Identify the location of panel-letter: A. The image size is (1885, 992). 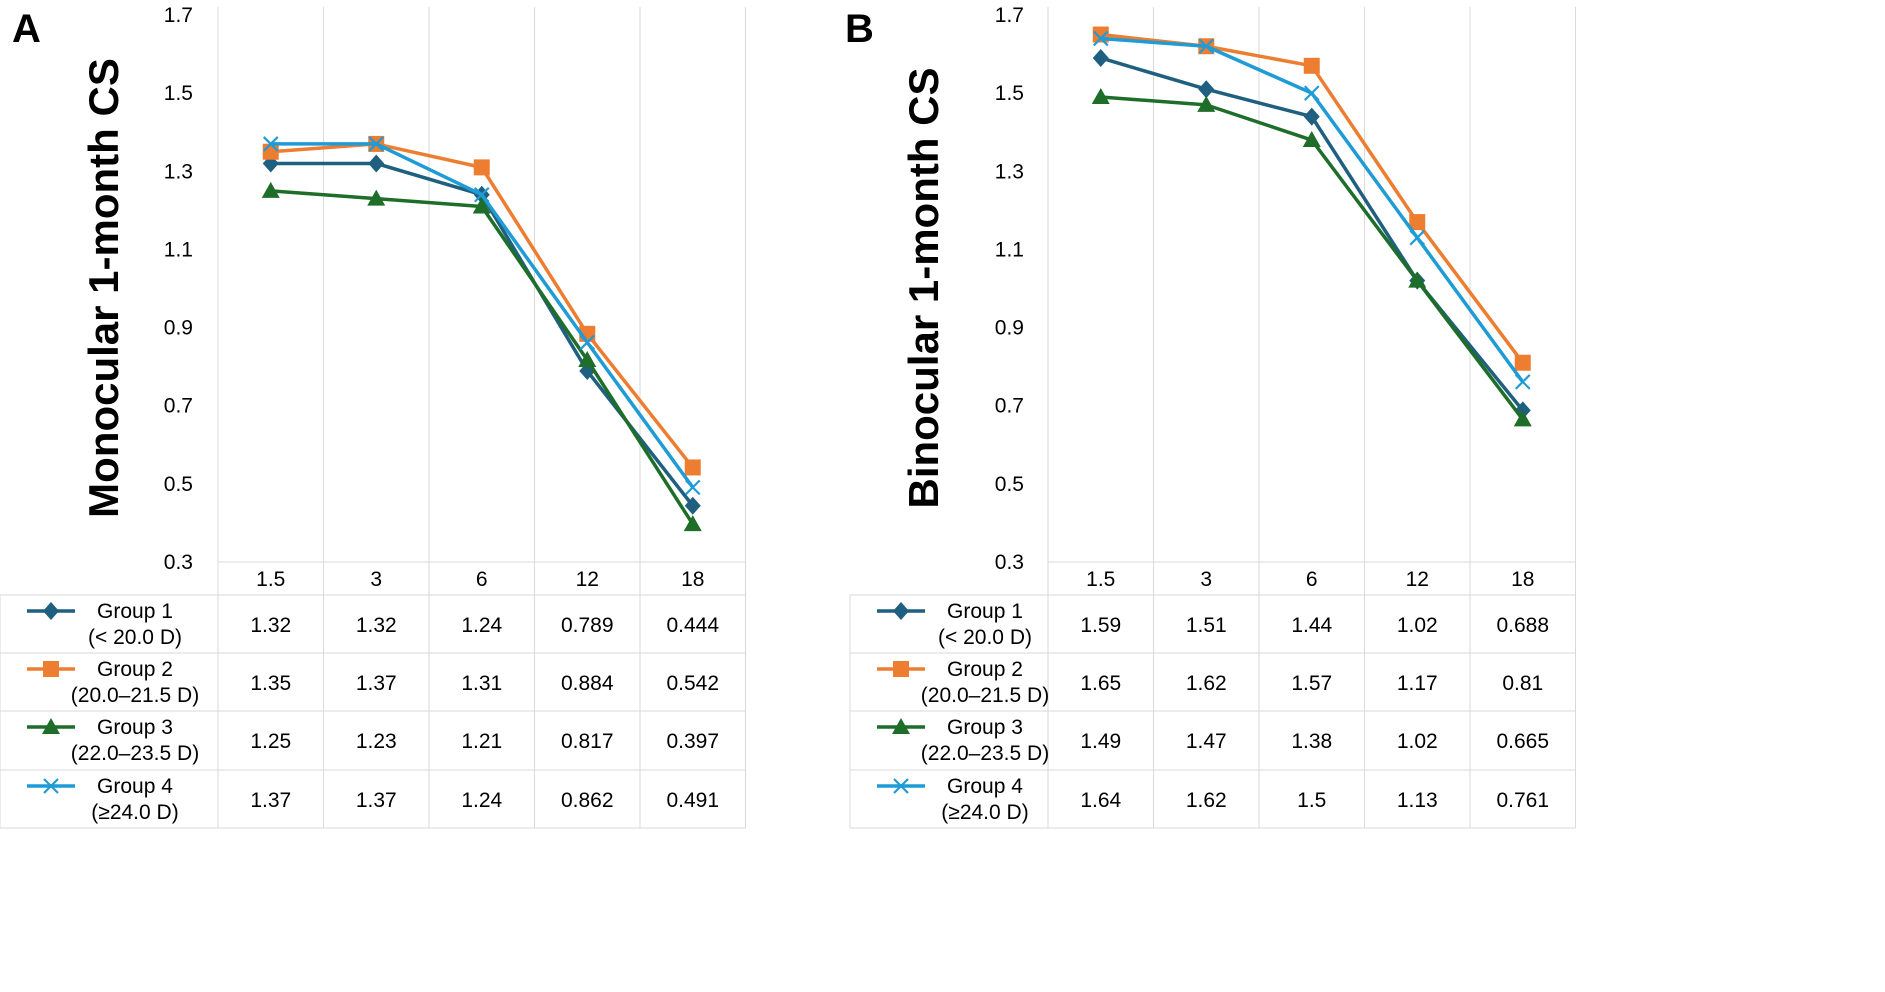
(26, 29).